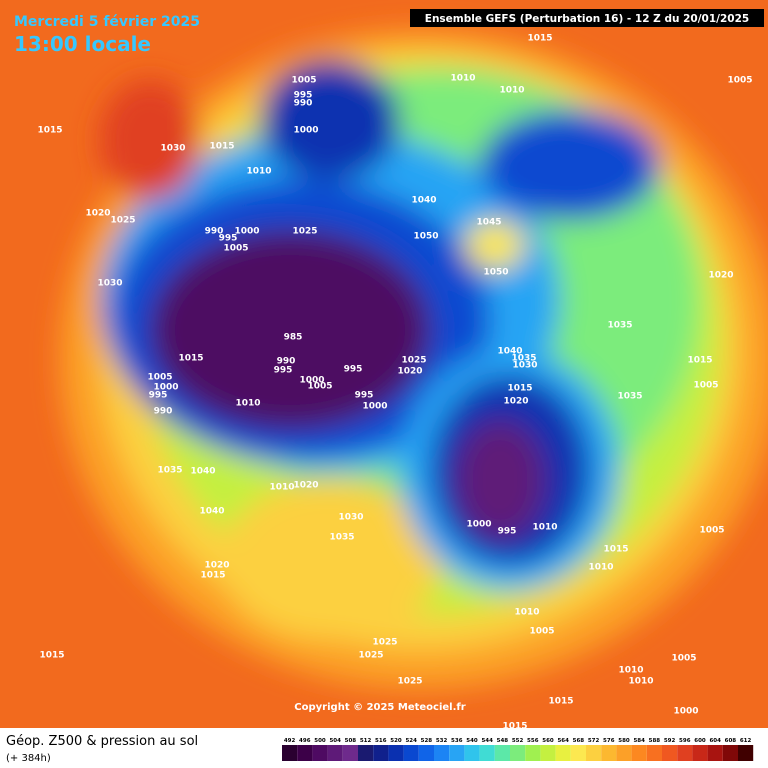 This screenshot has height=768, width=768. What do you see at coordinates (442, 741) in the screenshot?
I see `legend-label: 532` at bounding box center [442, 741].